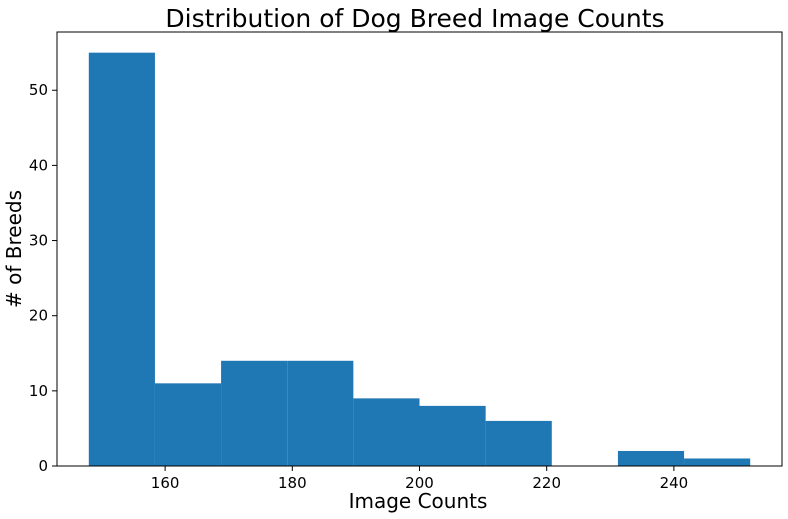 Image resolution: width=788 pixels, height=519 pixels. Describe the element at coordinates (38, 241) in the screenshot. I see `y-tick-label: 30` at that location.